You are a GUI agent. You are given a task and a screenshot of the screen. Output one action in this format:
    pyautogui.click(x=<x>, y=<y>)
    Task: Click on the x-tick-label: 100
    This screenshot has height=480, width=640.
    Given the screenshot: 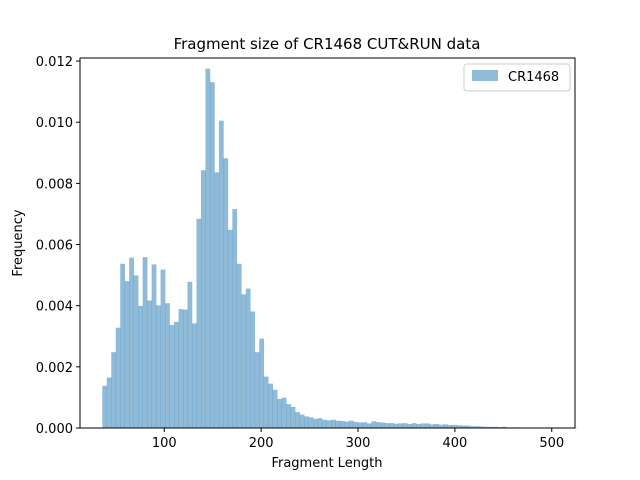 What is the action you would take?
    pyautogui.click(x=164, y=443)
    